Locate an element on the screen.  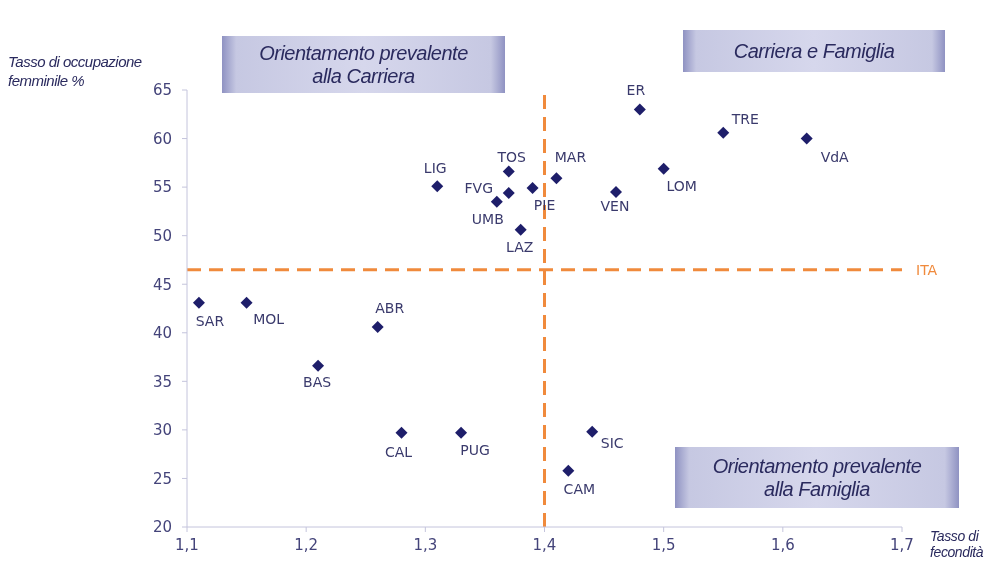
y-tick-label: 35 is located at coordinates (162, 381).